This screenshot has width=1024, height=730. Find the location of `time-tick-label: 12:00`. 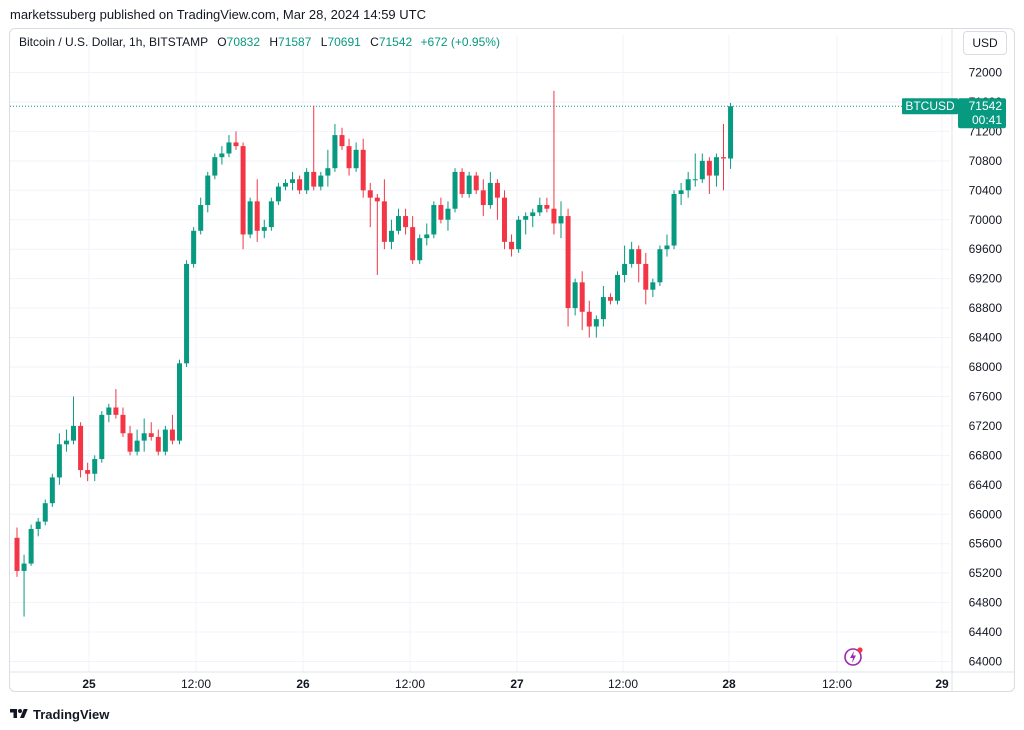

time-tick-label: 12:00 is located at coordinates (623, 684).